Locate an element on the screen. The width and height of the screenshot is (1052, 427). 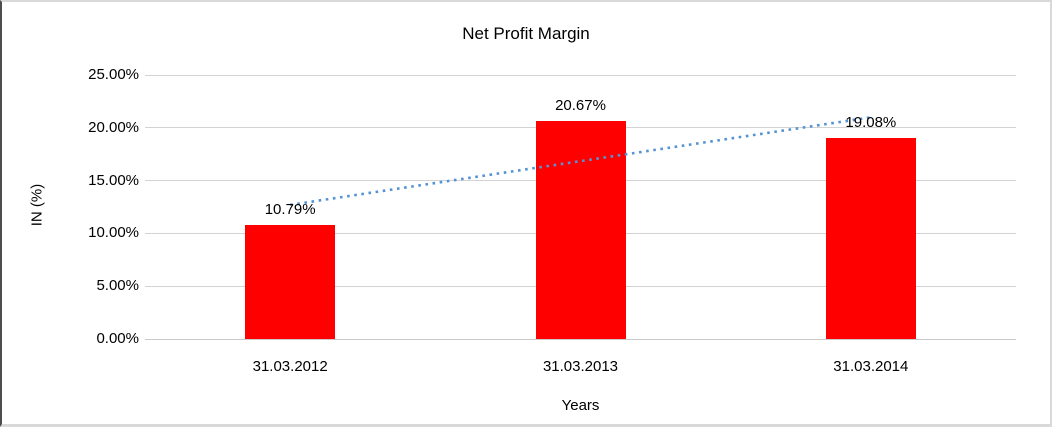
x-tick-label: 31.03.2014 is located at coordinates (871, 366).